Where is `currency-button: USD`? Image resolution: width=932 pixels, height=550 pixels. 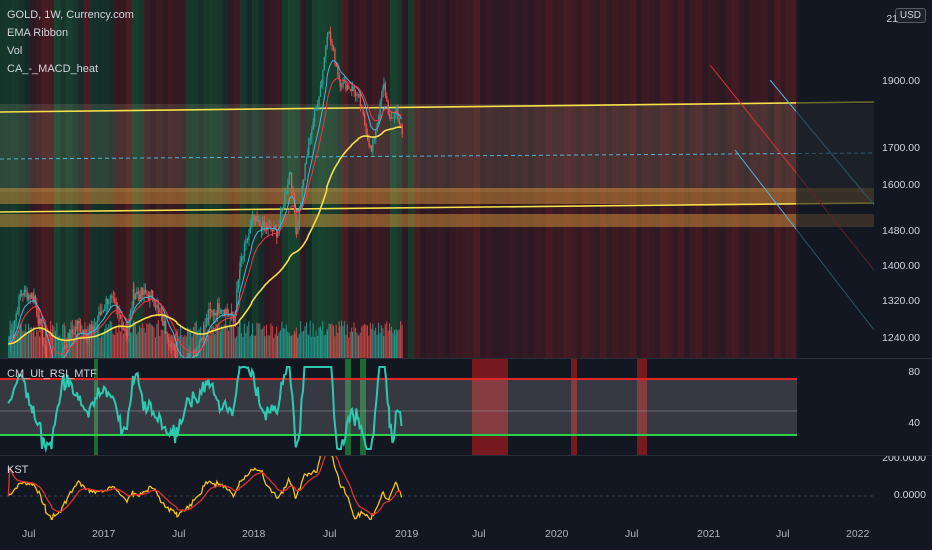 currency-button: USD is located at coordinates (910, 15).